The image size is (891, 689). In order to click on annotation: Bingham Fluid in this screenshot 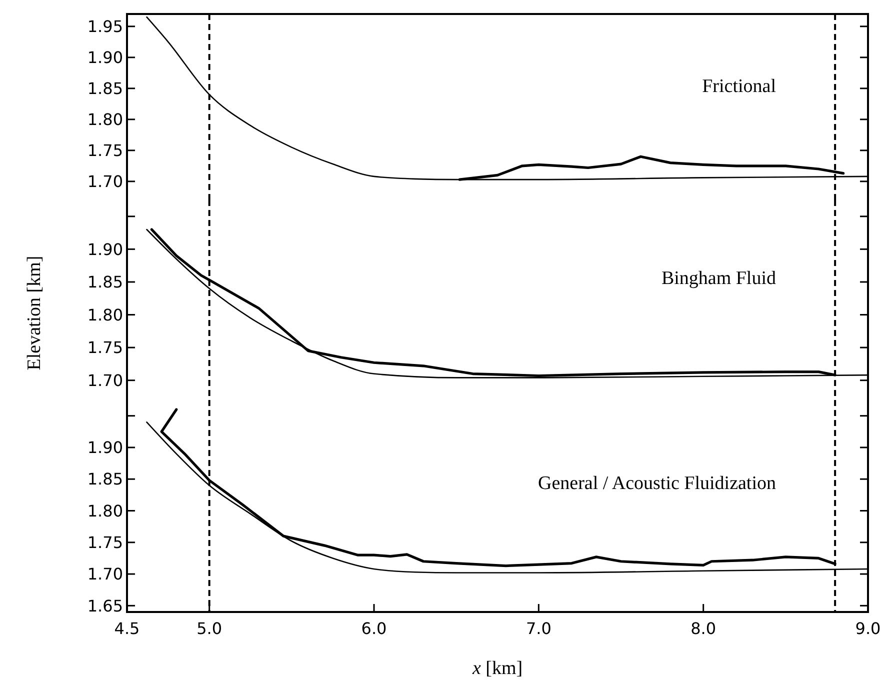, I will do `click(718, 278)`.